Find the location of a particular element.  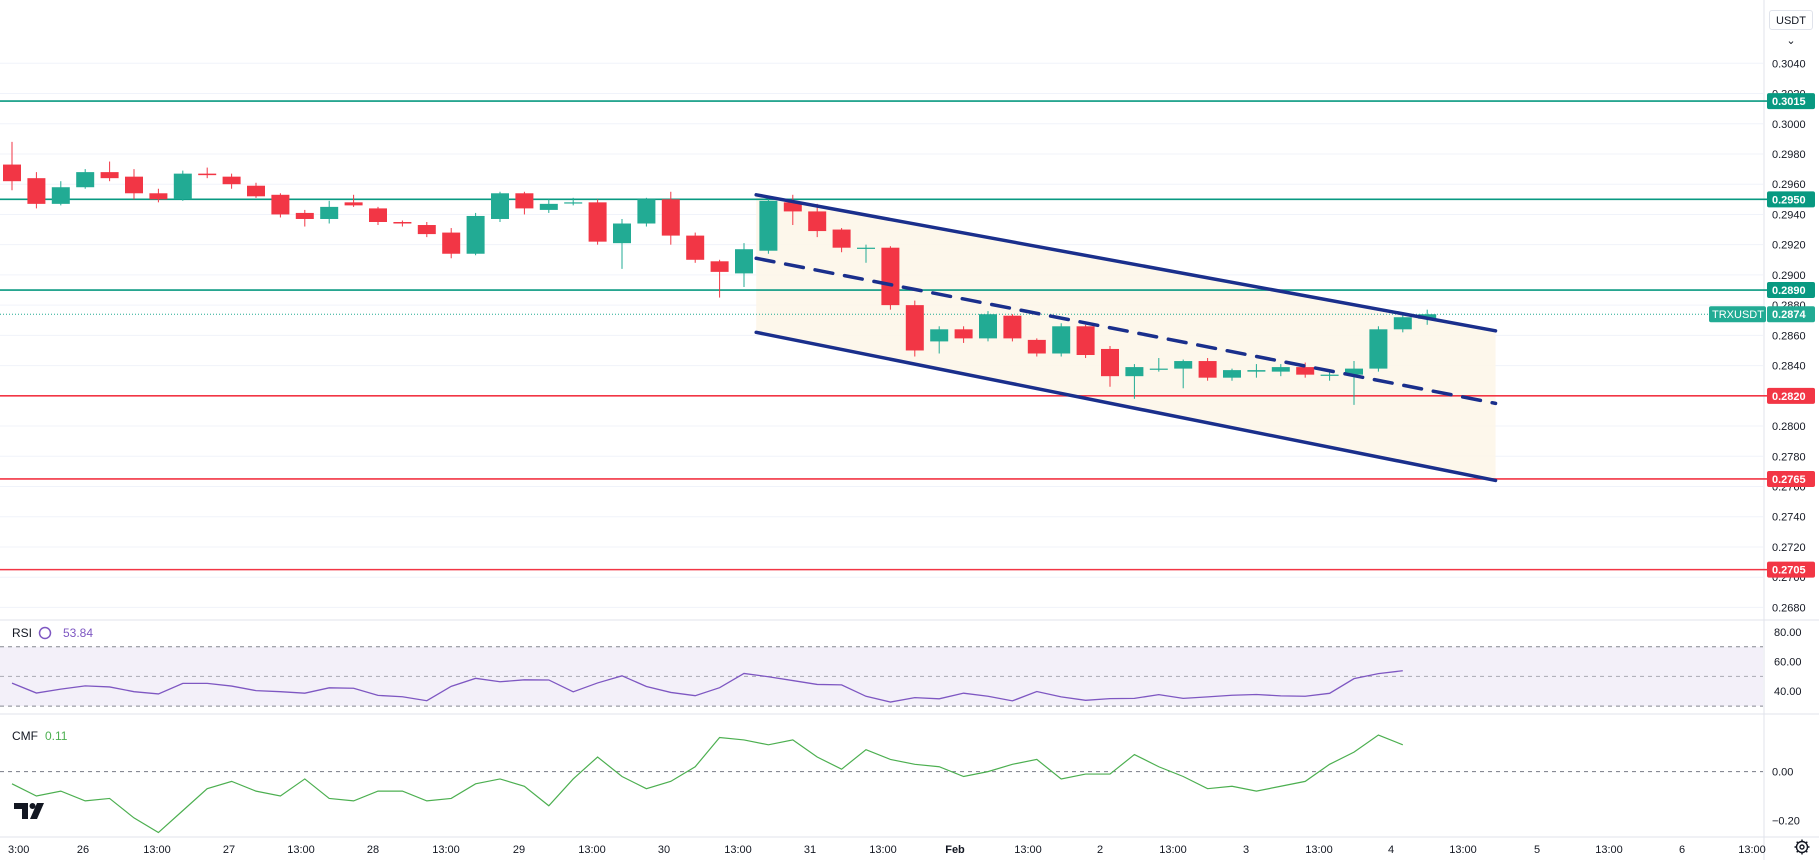

time-tick-label: 5 is located at coordinates (1537, 850).